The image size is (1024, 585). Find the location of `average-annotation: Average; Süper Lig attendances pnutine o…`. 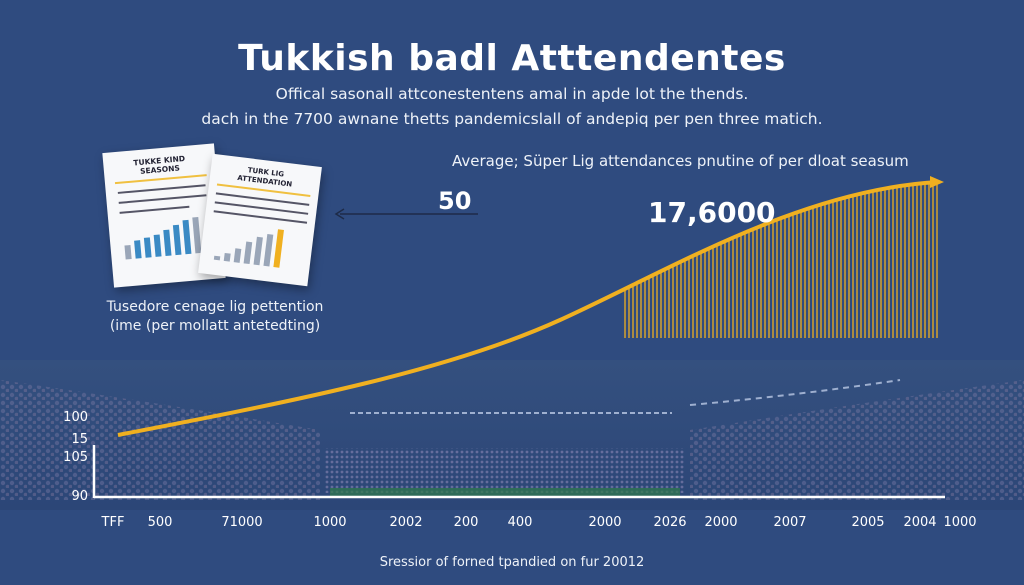

average-annotation: Average; Süper Lig attendances pnutine o… is located at coordinates (680, 161).